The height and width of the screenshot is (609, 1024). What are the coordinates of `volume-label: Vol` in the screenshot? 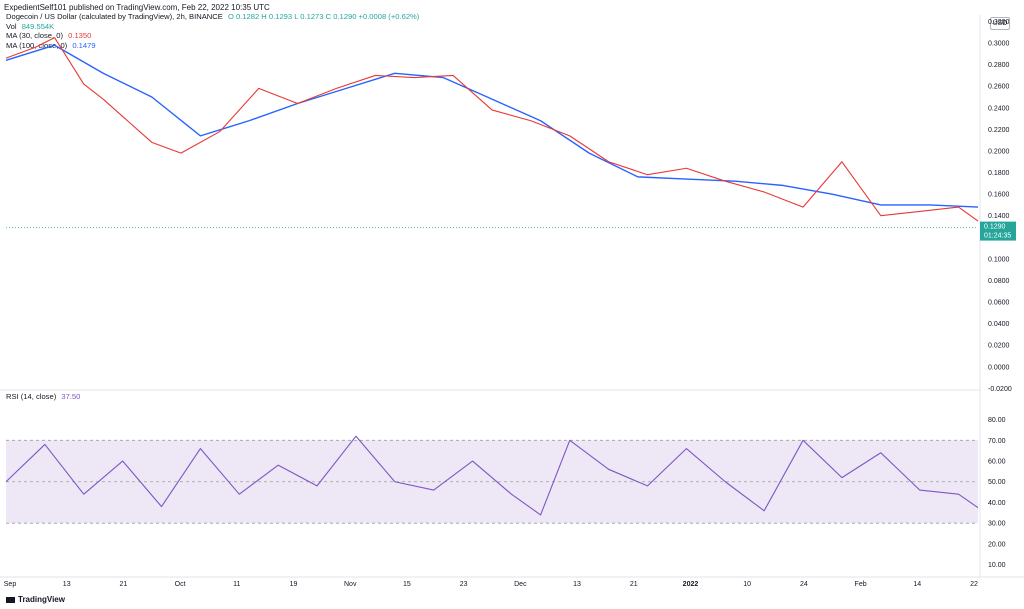 It's located at (11, 26).